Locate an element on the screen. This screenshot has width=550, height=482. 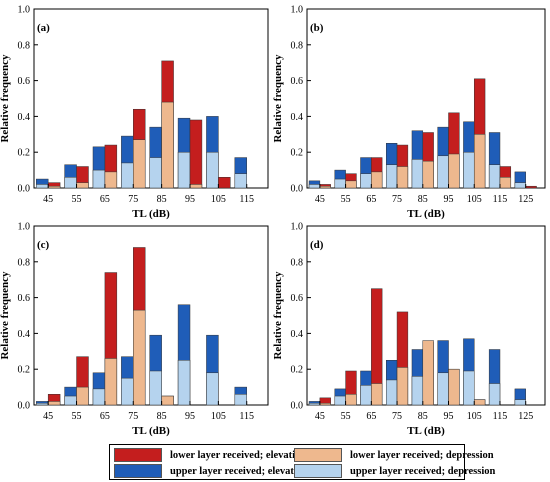
legend-item-upper-depression: upper layer received; depression is located at coordinates (394, 471).